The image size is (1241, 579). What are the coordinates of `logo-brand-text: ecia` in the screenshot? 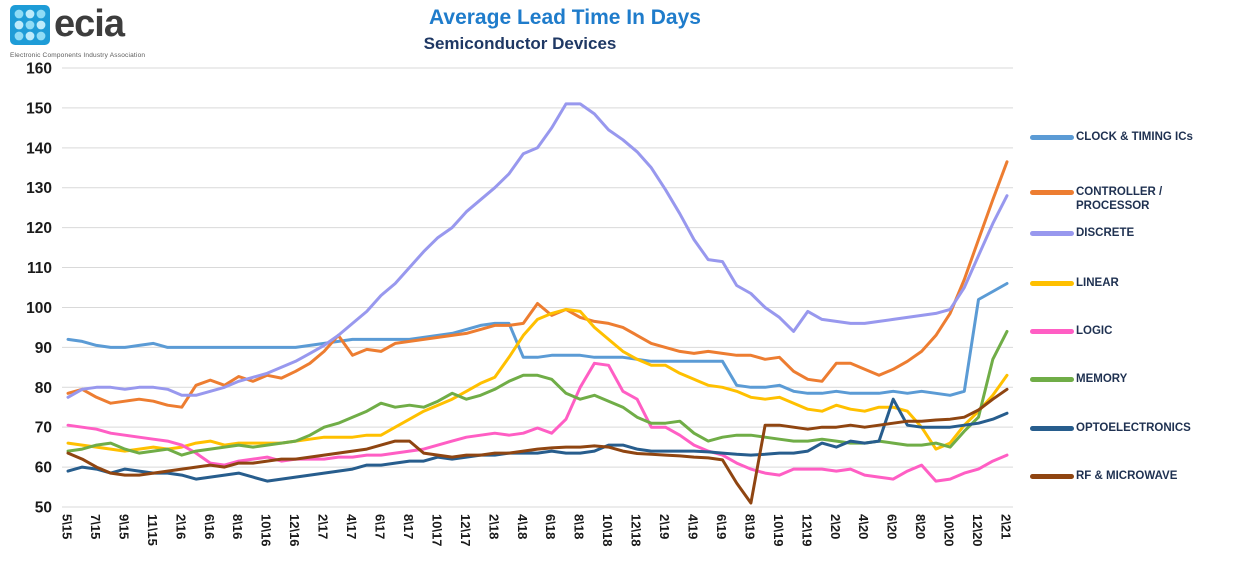 It's located at (89, 24).